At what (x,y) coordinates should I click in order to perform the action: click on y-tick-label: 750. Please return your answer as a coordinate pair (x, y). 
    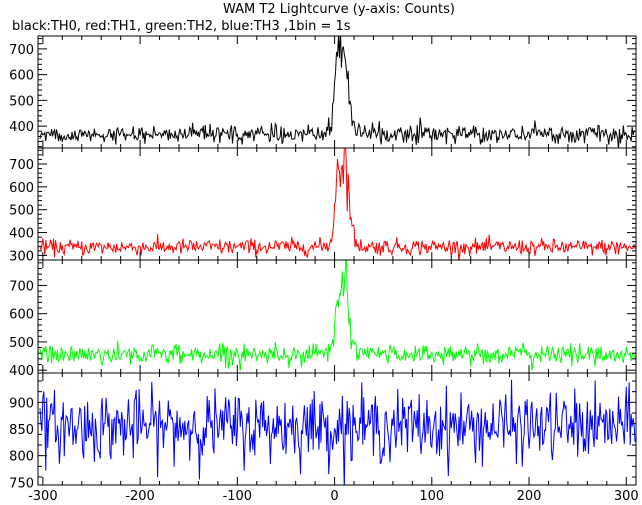
    Looking at the image, I should click on (21, 483).